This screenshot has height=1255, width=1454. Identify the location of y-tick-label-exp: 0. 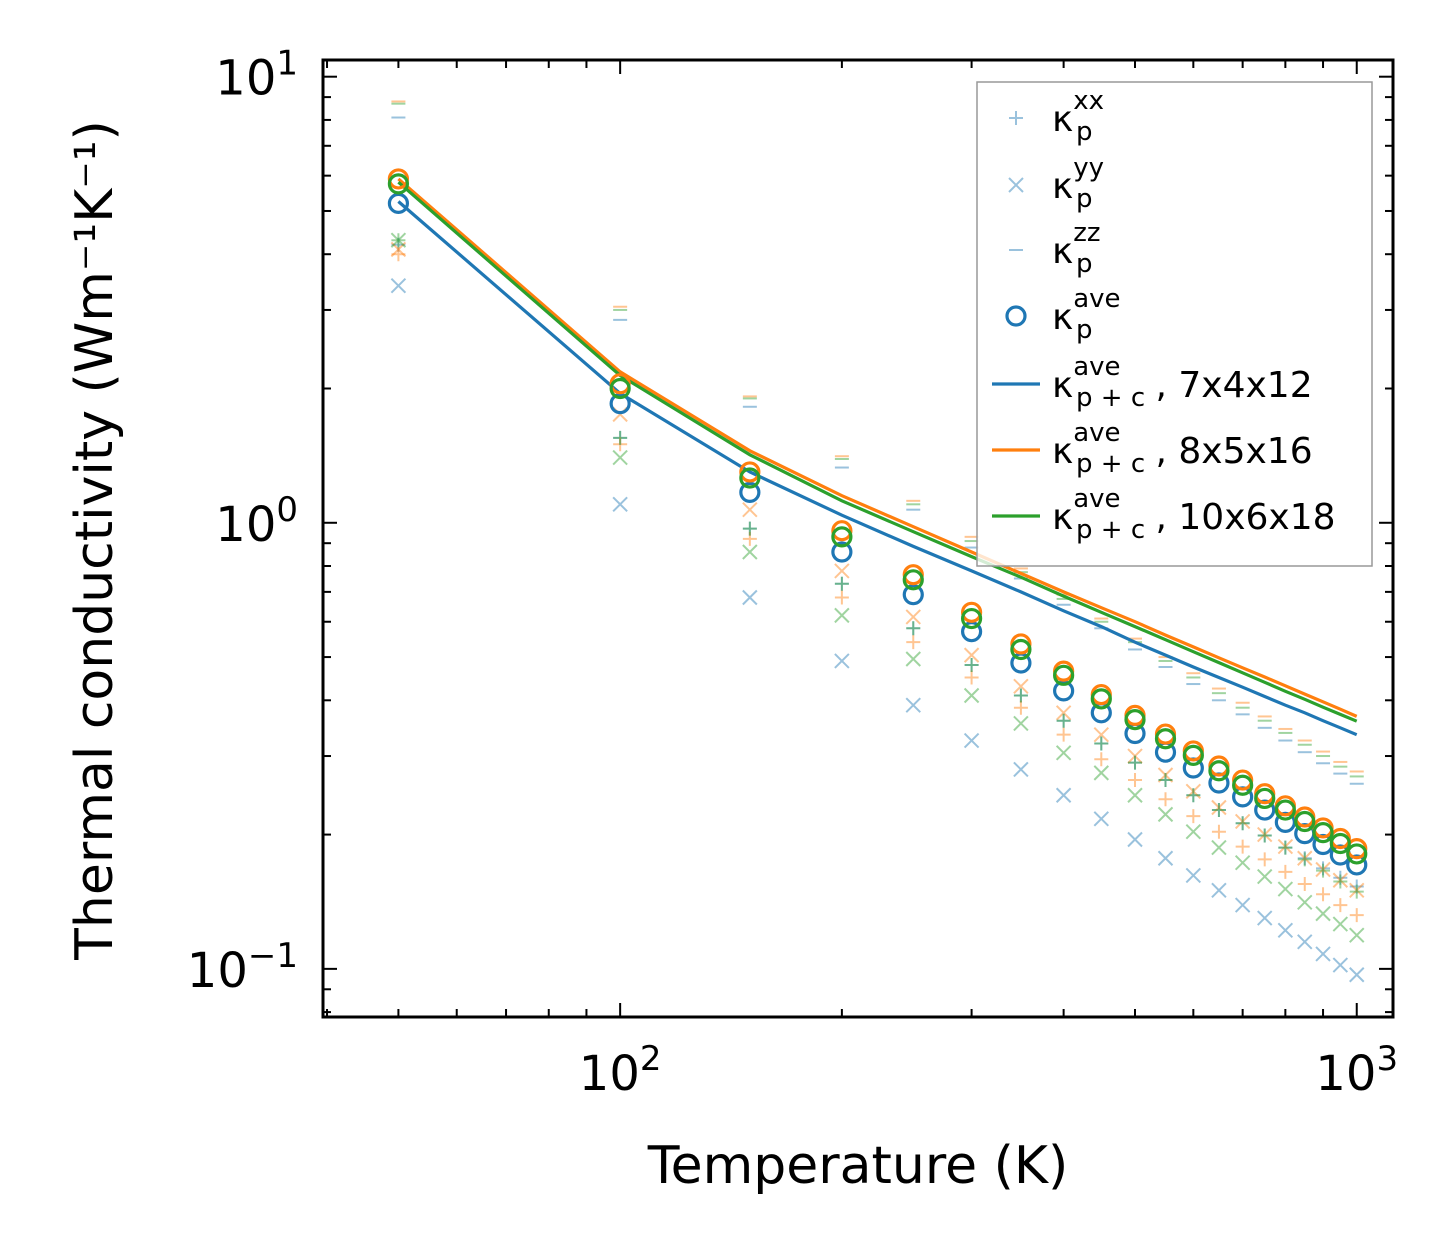
(287, 510).